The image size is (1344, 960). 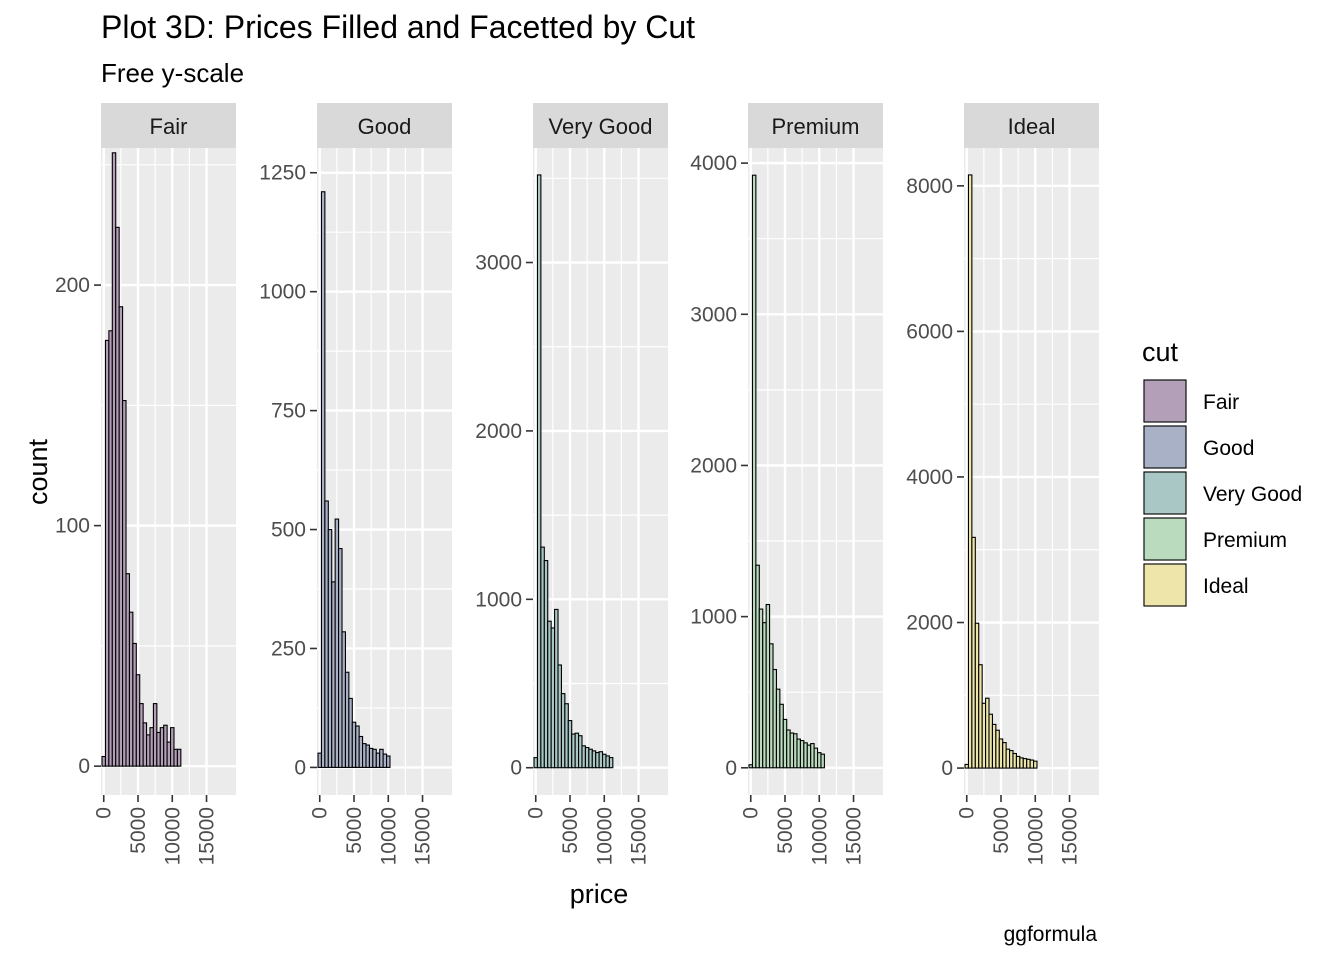 I want to click on facet-fair: Fair 0 100 200 0 5000 10000 15000, so click(x=145, y=484).